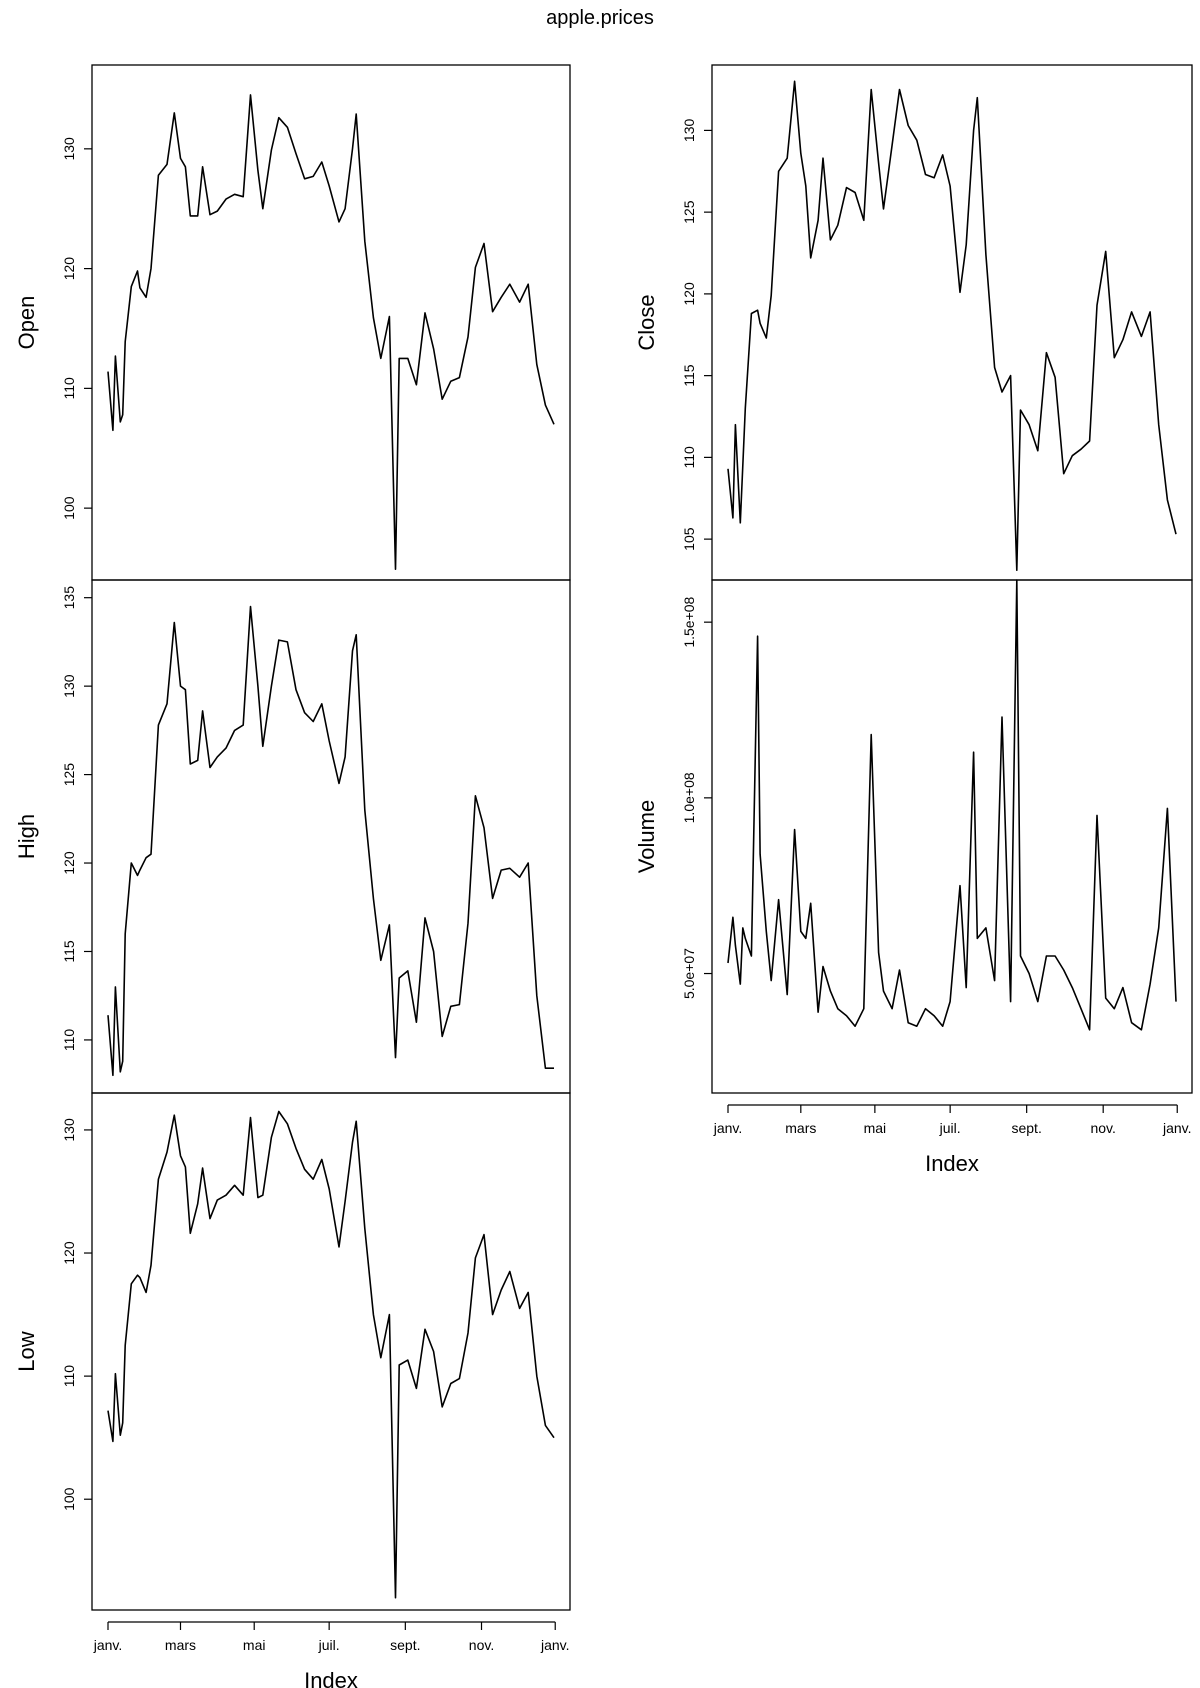 The image size is (1200, 1688). I want to click on x-tick-label-volume: sept., so click(1026, 1128).